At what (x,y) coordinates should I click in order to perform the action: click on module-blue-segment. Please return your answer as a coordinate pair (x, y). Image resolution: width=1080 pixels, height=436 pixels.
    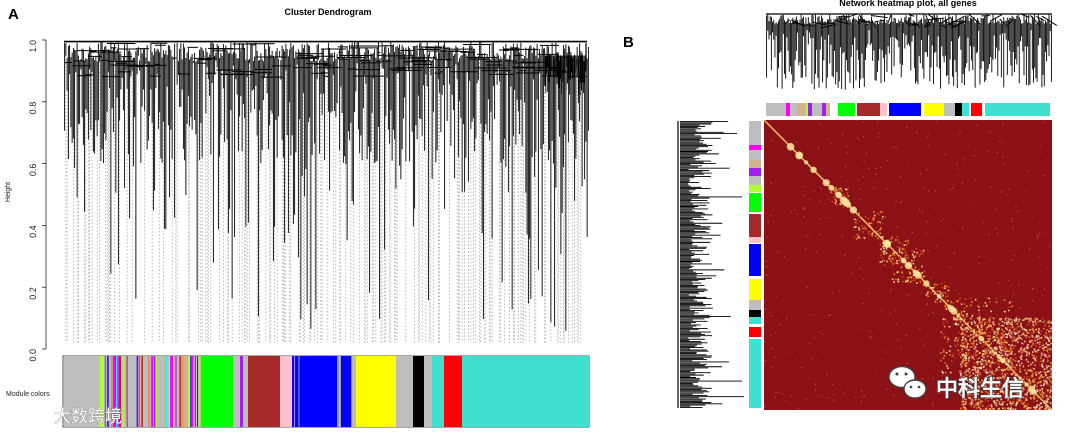
    Looking at the image, I should click on (322, 391).